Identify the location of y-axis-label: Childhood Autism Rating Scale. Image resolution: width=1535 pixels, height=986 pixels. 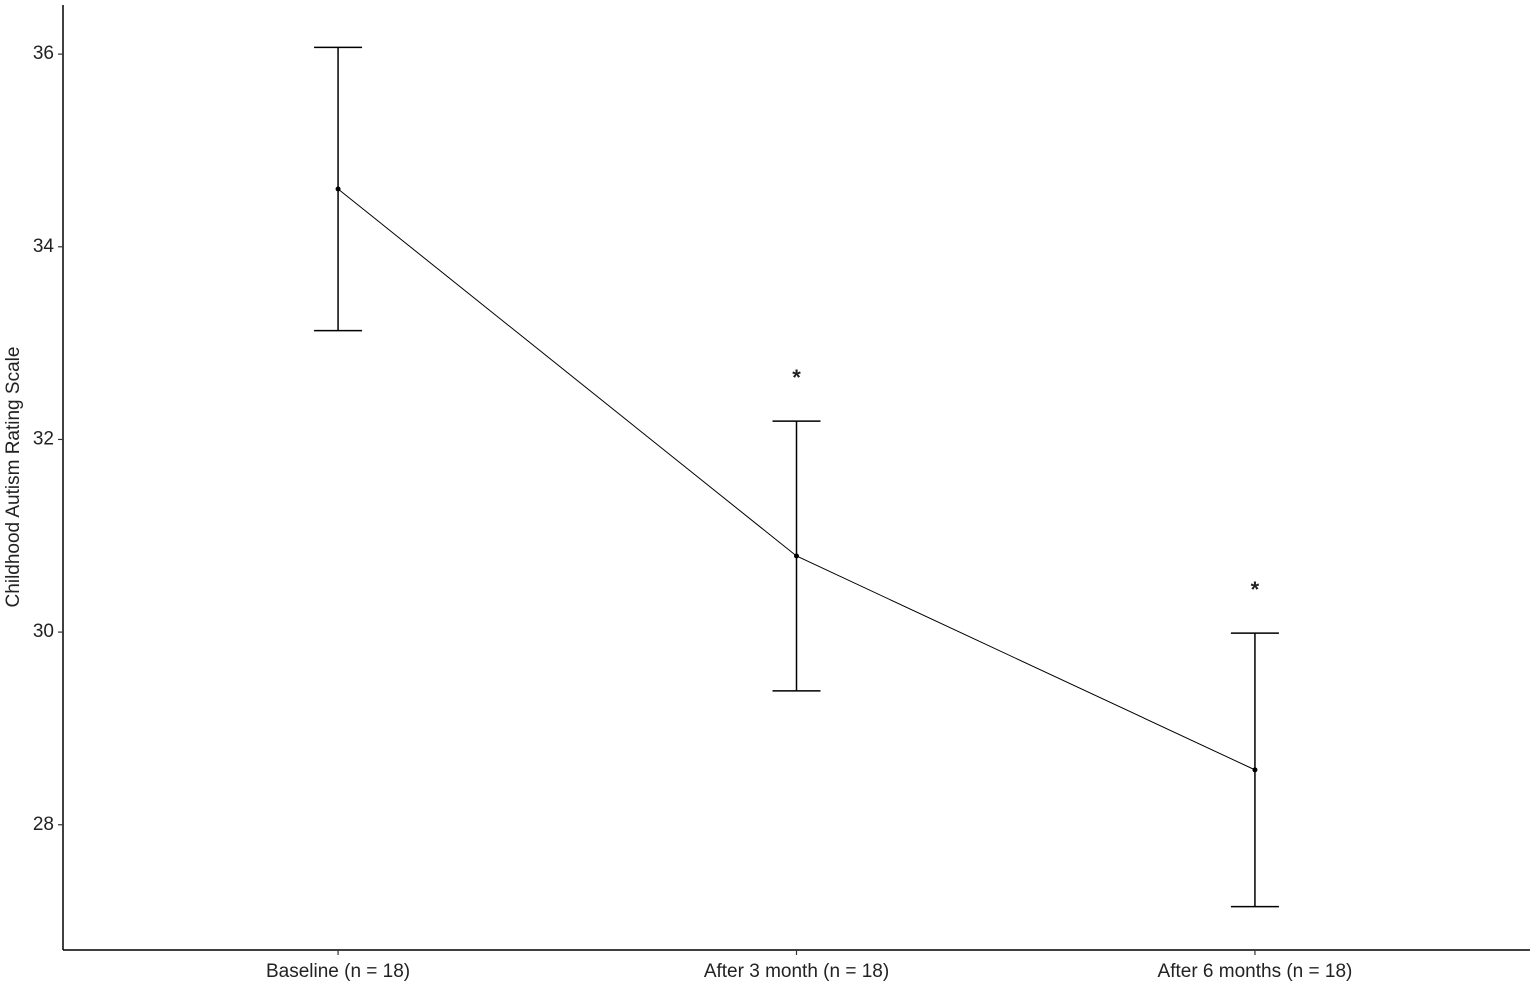
(13, 477).